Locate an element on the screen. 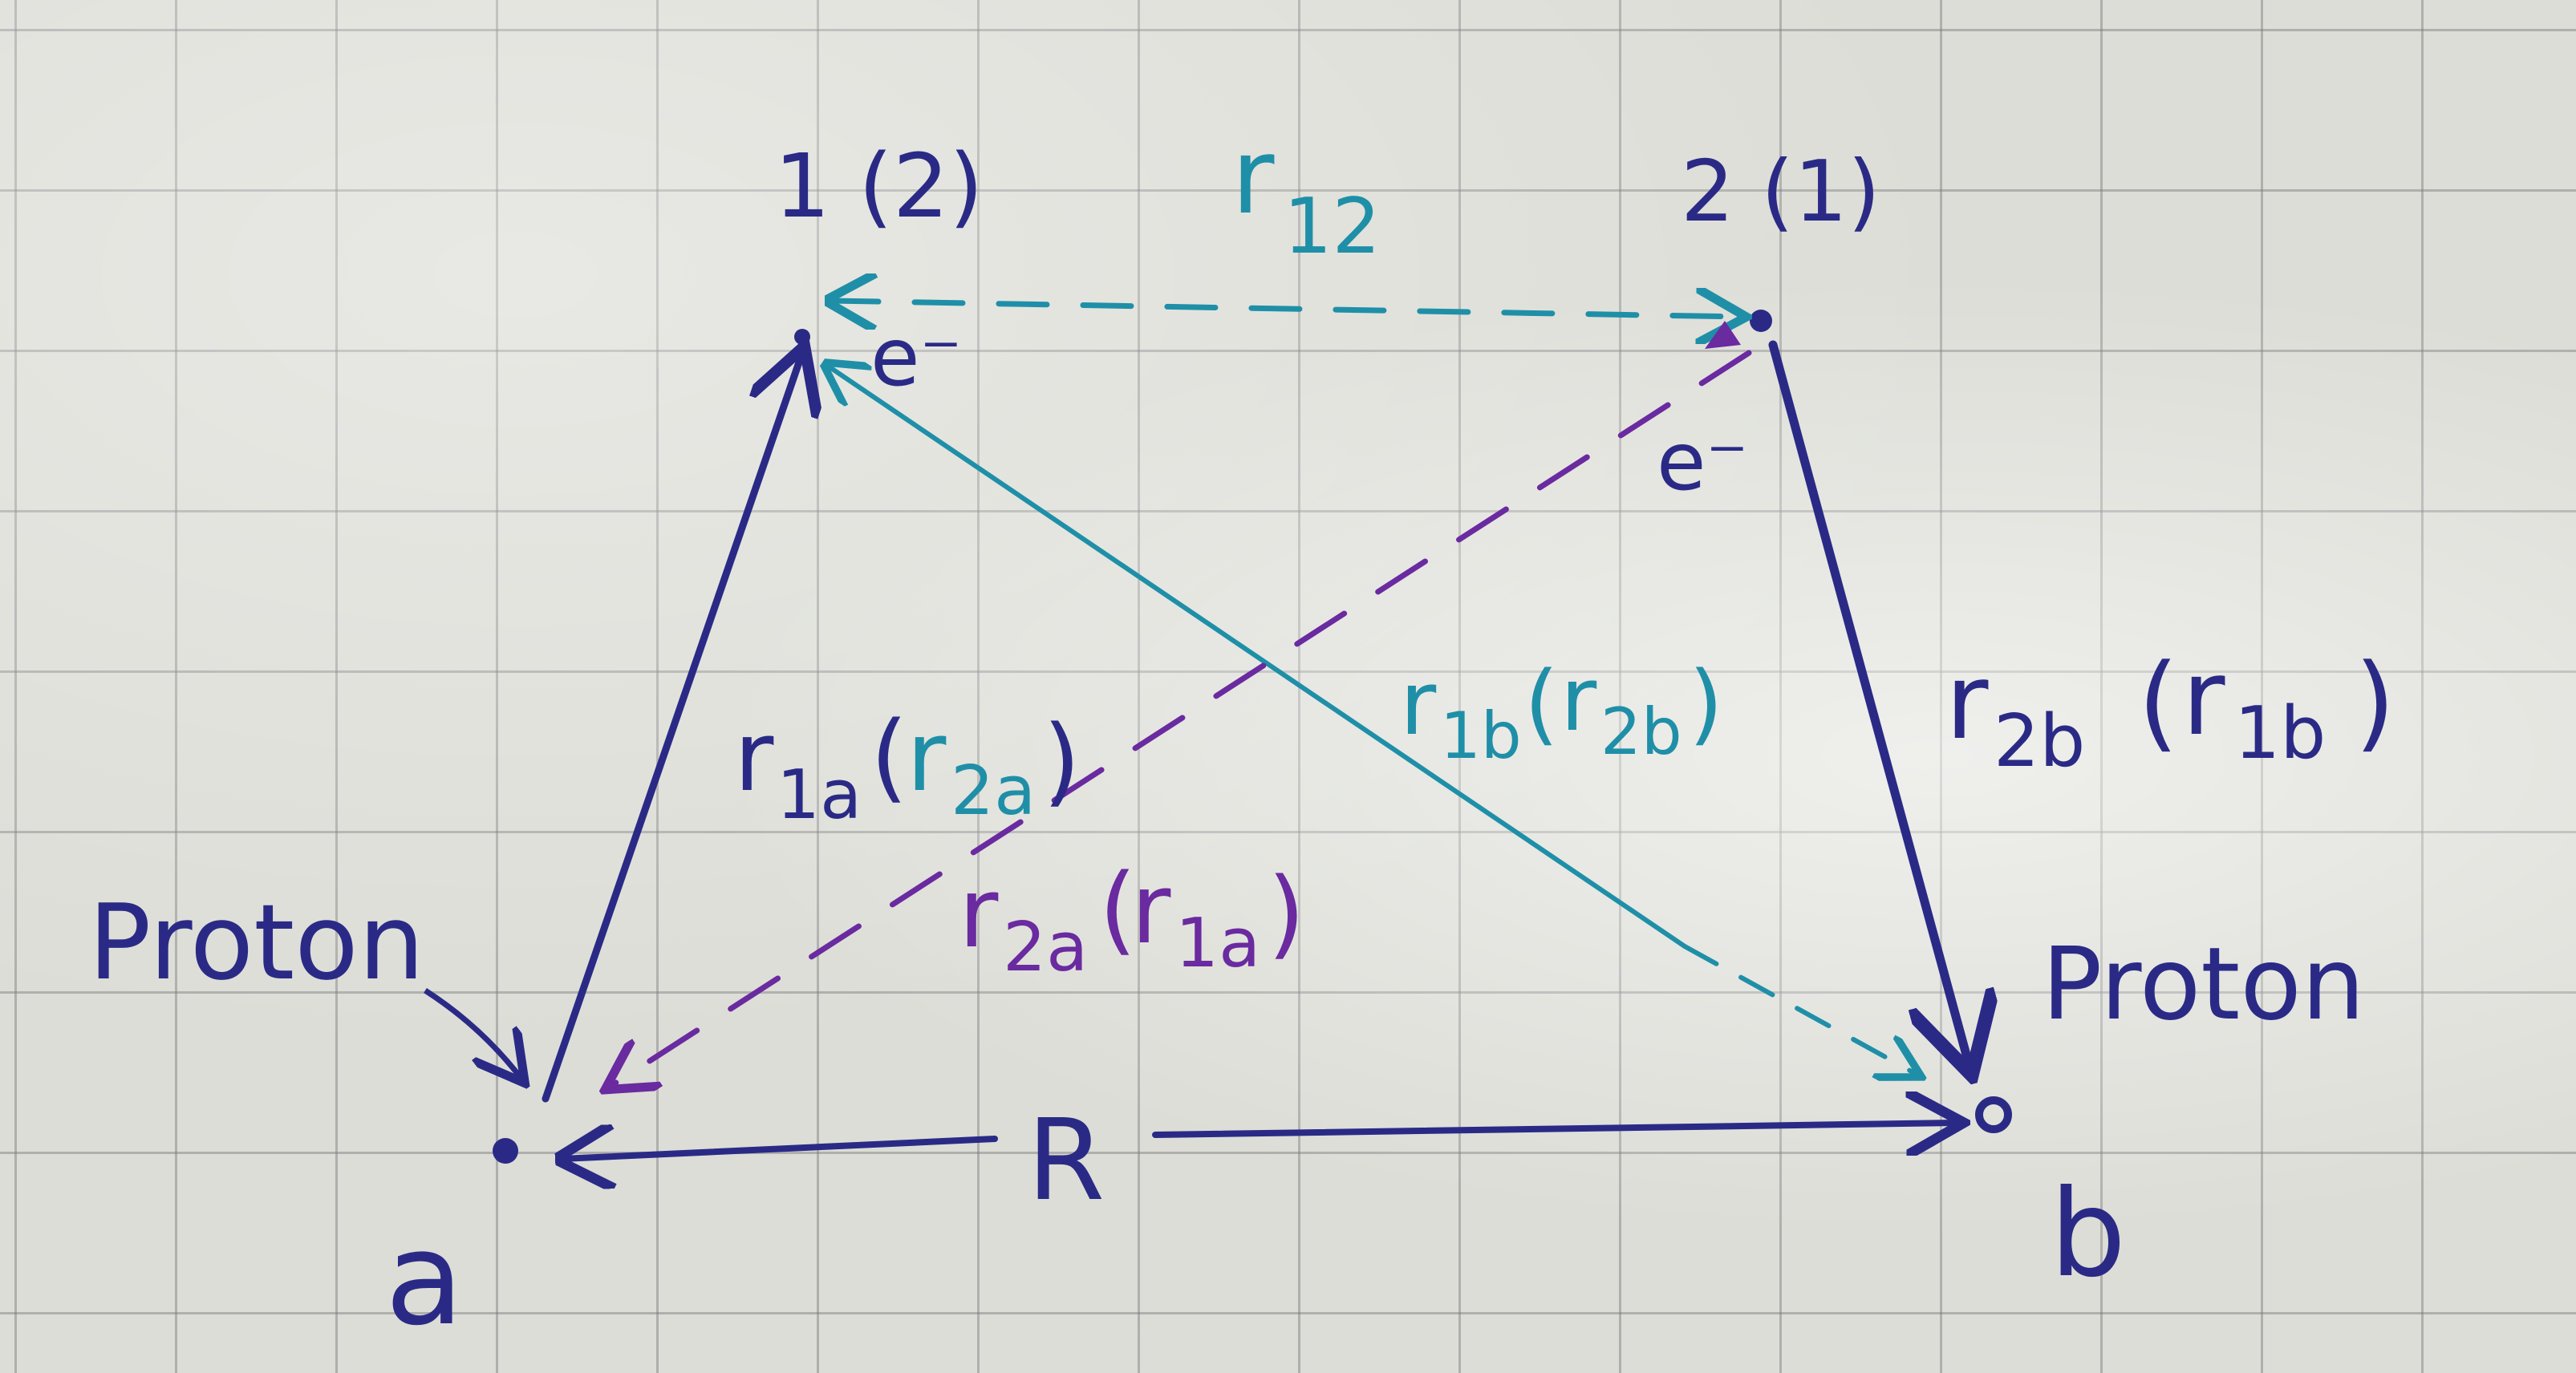  vector-r2b-line is located at coordinates (1869, 703).